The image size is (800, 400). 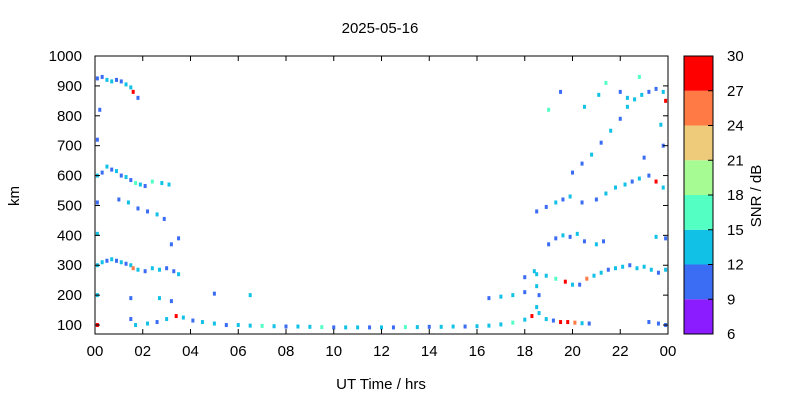 I want to click on x-tick-label: 16, so click(x=477, y=351).